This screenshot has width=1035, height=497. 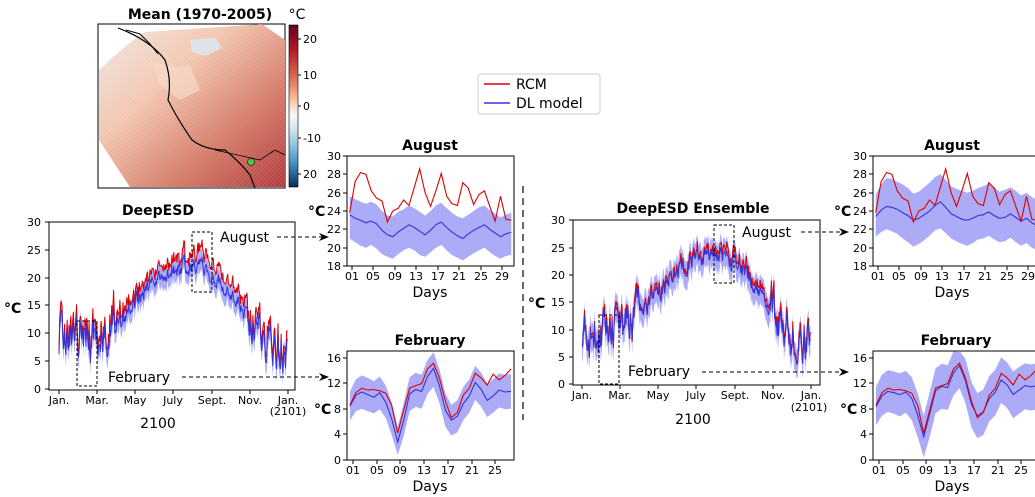 What do you see at coordinates (430, 341) in the screenshot?
I see `deepesd-feb-title: February` at bounding box center [430, 341].